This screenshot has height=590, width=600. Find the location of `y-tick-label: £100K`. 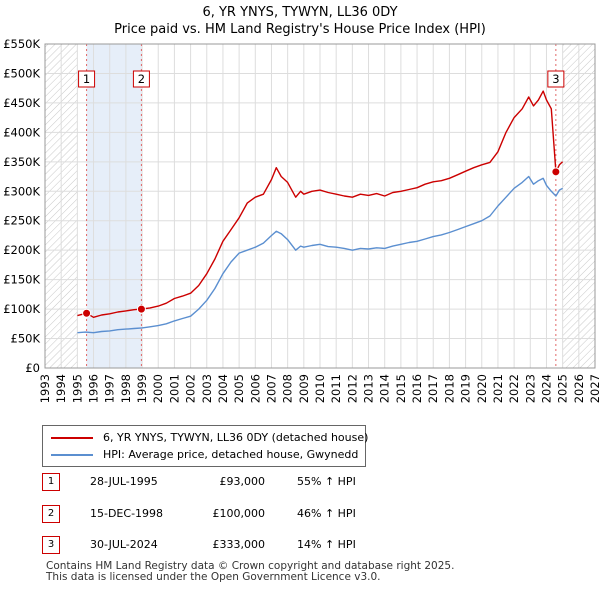

y-tick-label: £100K is located at coordinates (21, 309).